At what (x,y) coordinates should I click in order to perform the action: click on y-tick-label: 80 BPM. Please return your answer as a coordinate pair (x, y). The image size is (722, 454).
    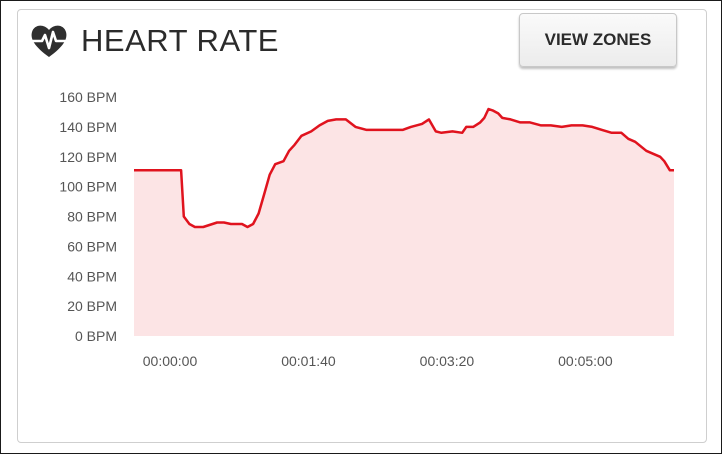
    Looking at the image, I should click on (92, 217).